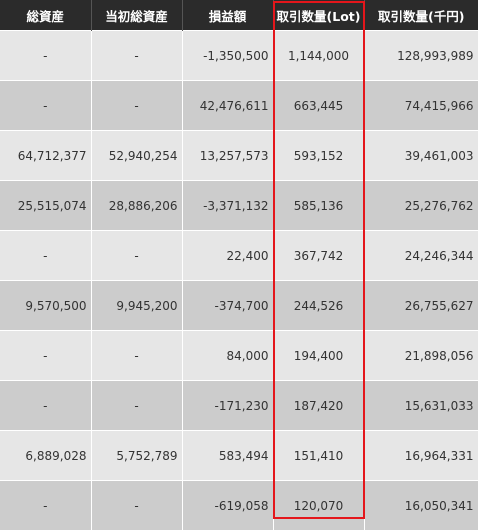  I want to click on header-initial-assets: 当初総資産, so click(136, 15).